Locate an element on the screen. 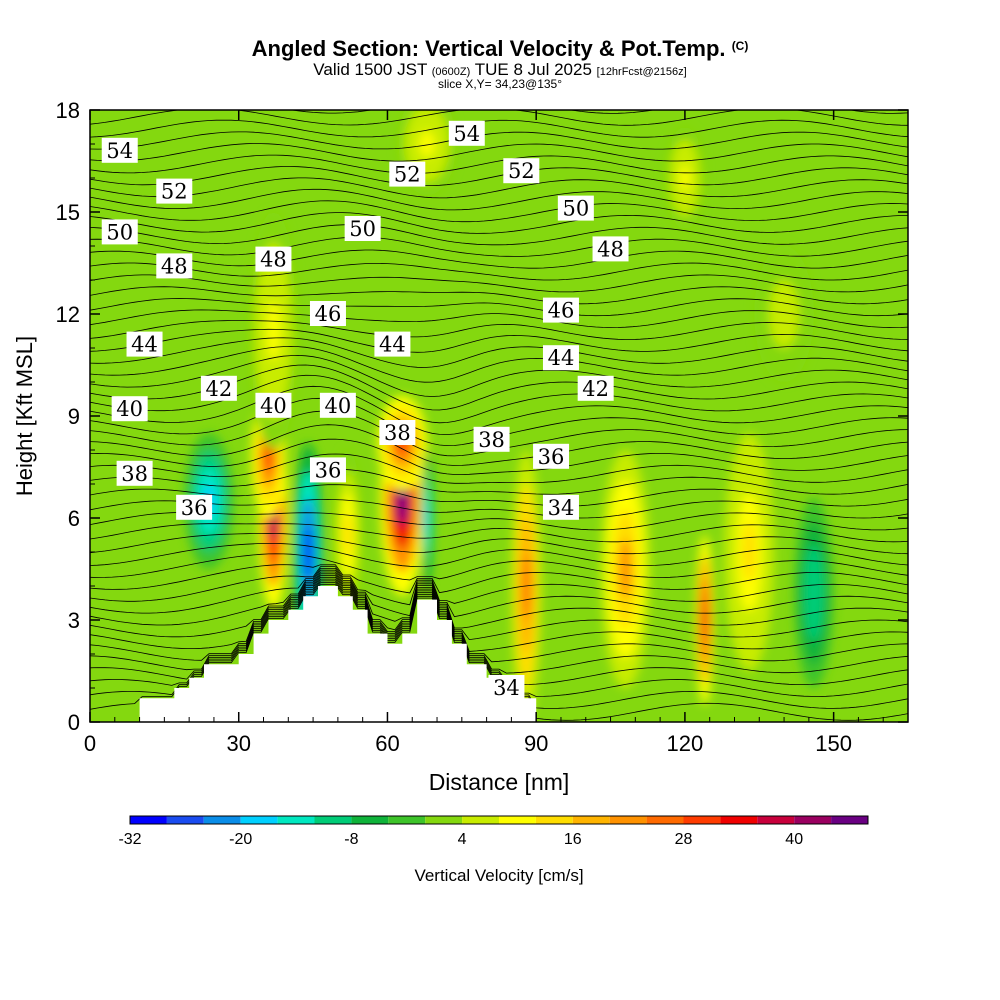 The width and height of the screenshot is (1000, 1000). x-tick-label: 30 is located at coordinates (238, 743).